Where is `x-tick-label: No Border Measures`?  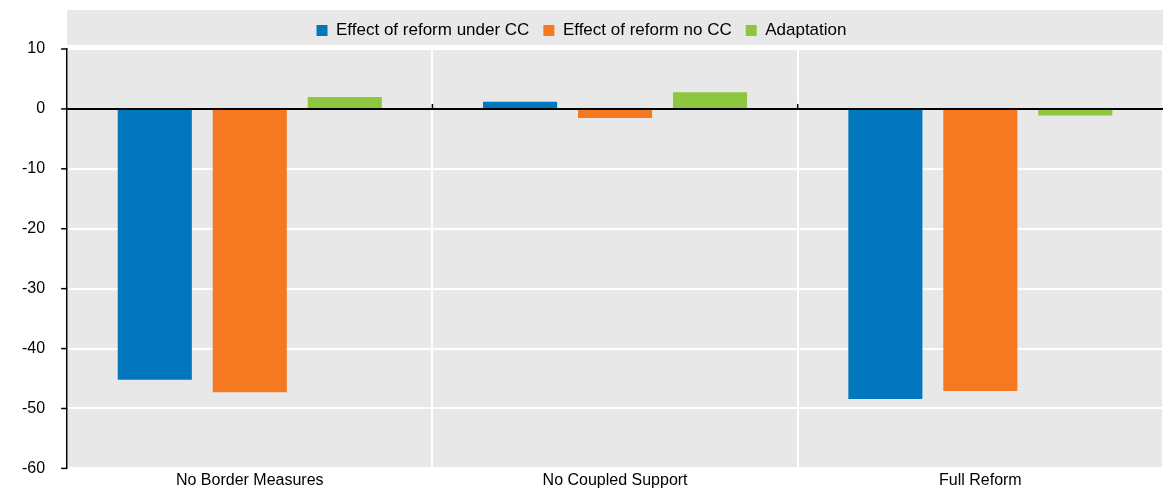
x-tick-label: No Border Measures is located at coordinates (249, 480).